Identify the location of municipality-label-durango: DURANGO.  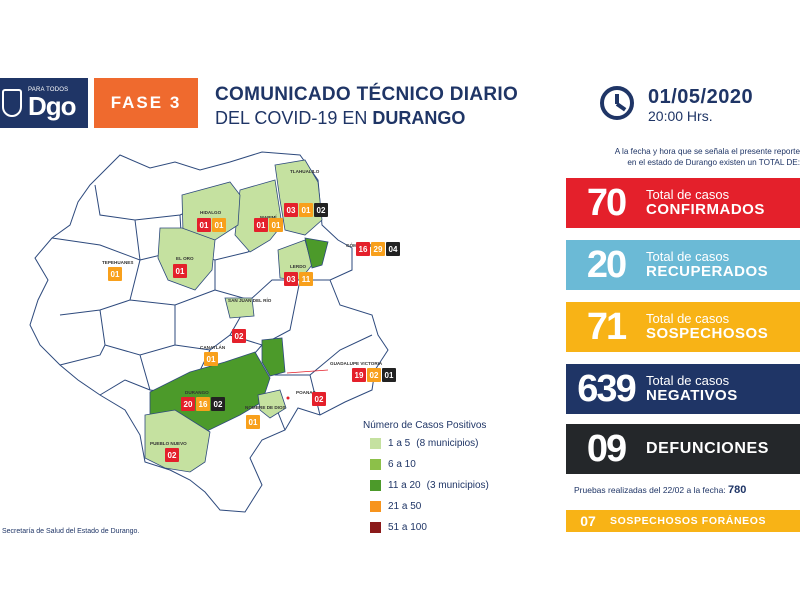
(197, 392).